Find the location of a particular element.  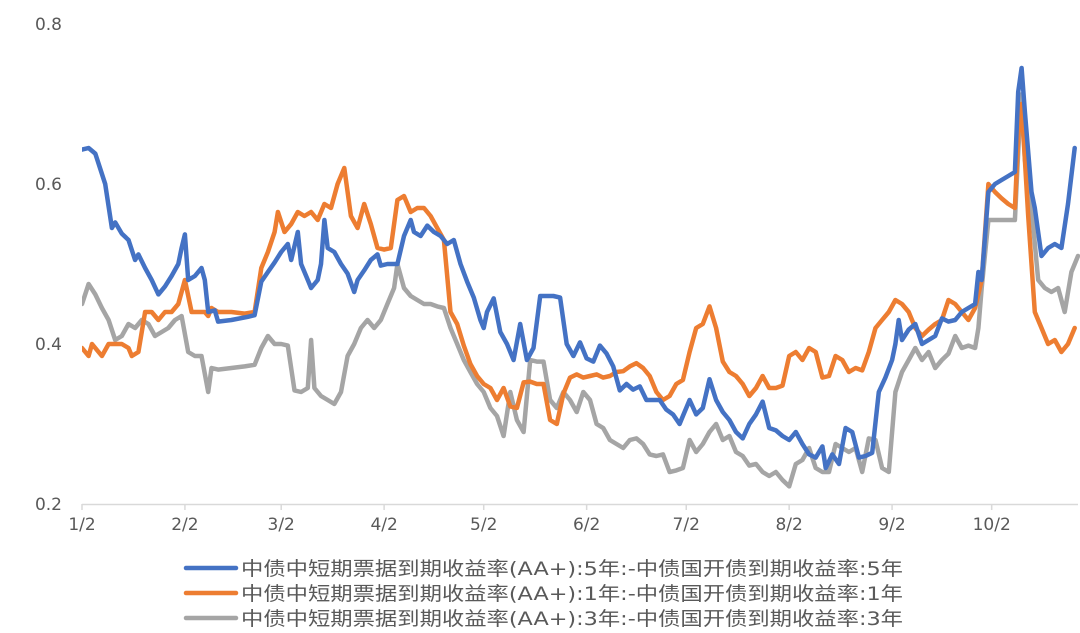

x-tick-label: 5/2 is located at coordinates (483, 525).